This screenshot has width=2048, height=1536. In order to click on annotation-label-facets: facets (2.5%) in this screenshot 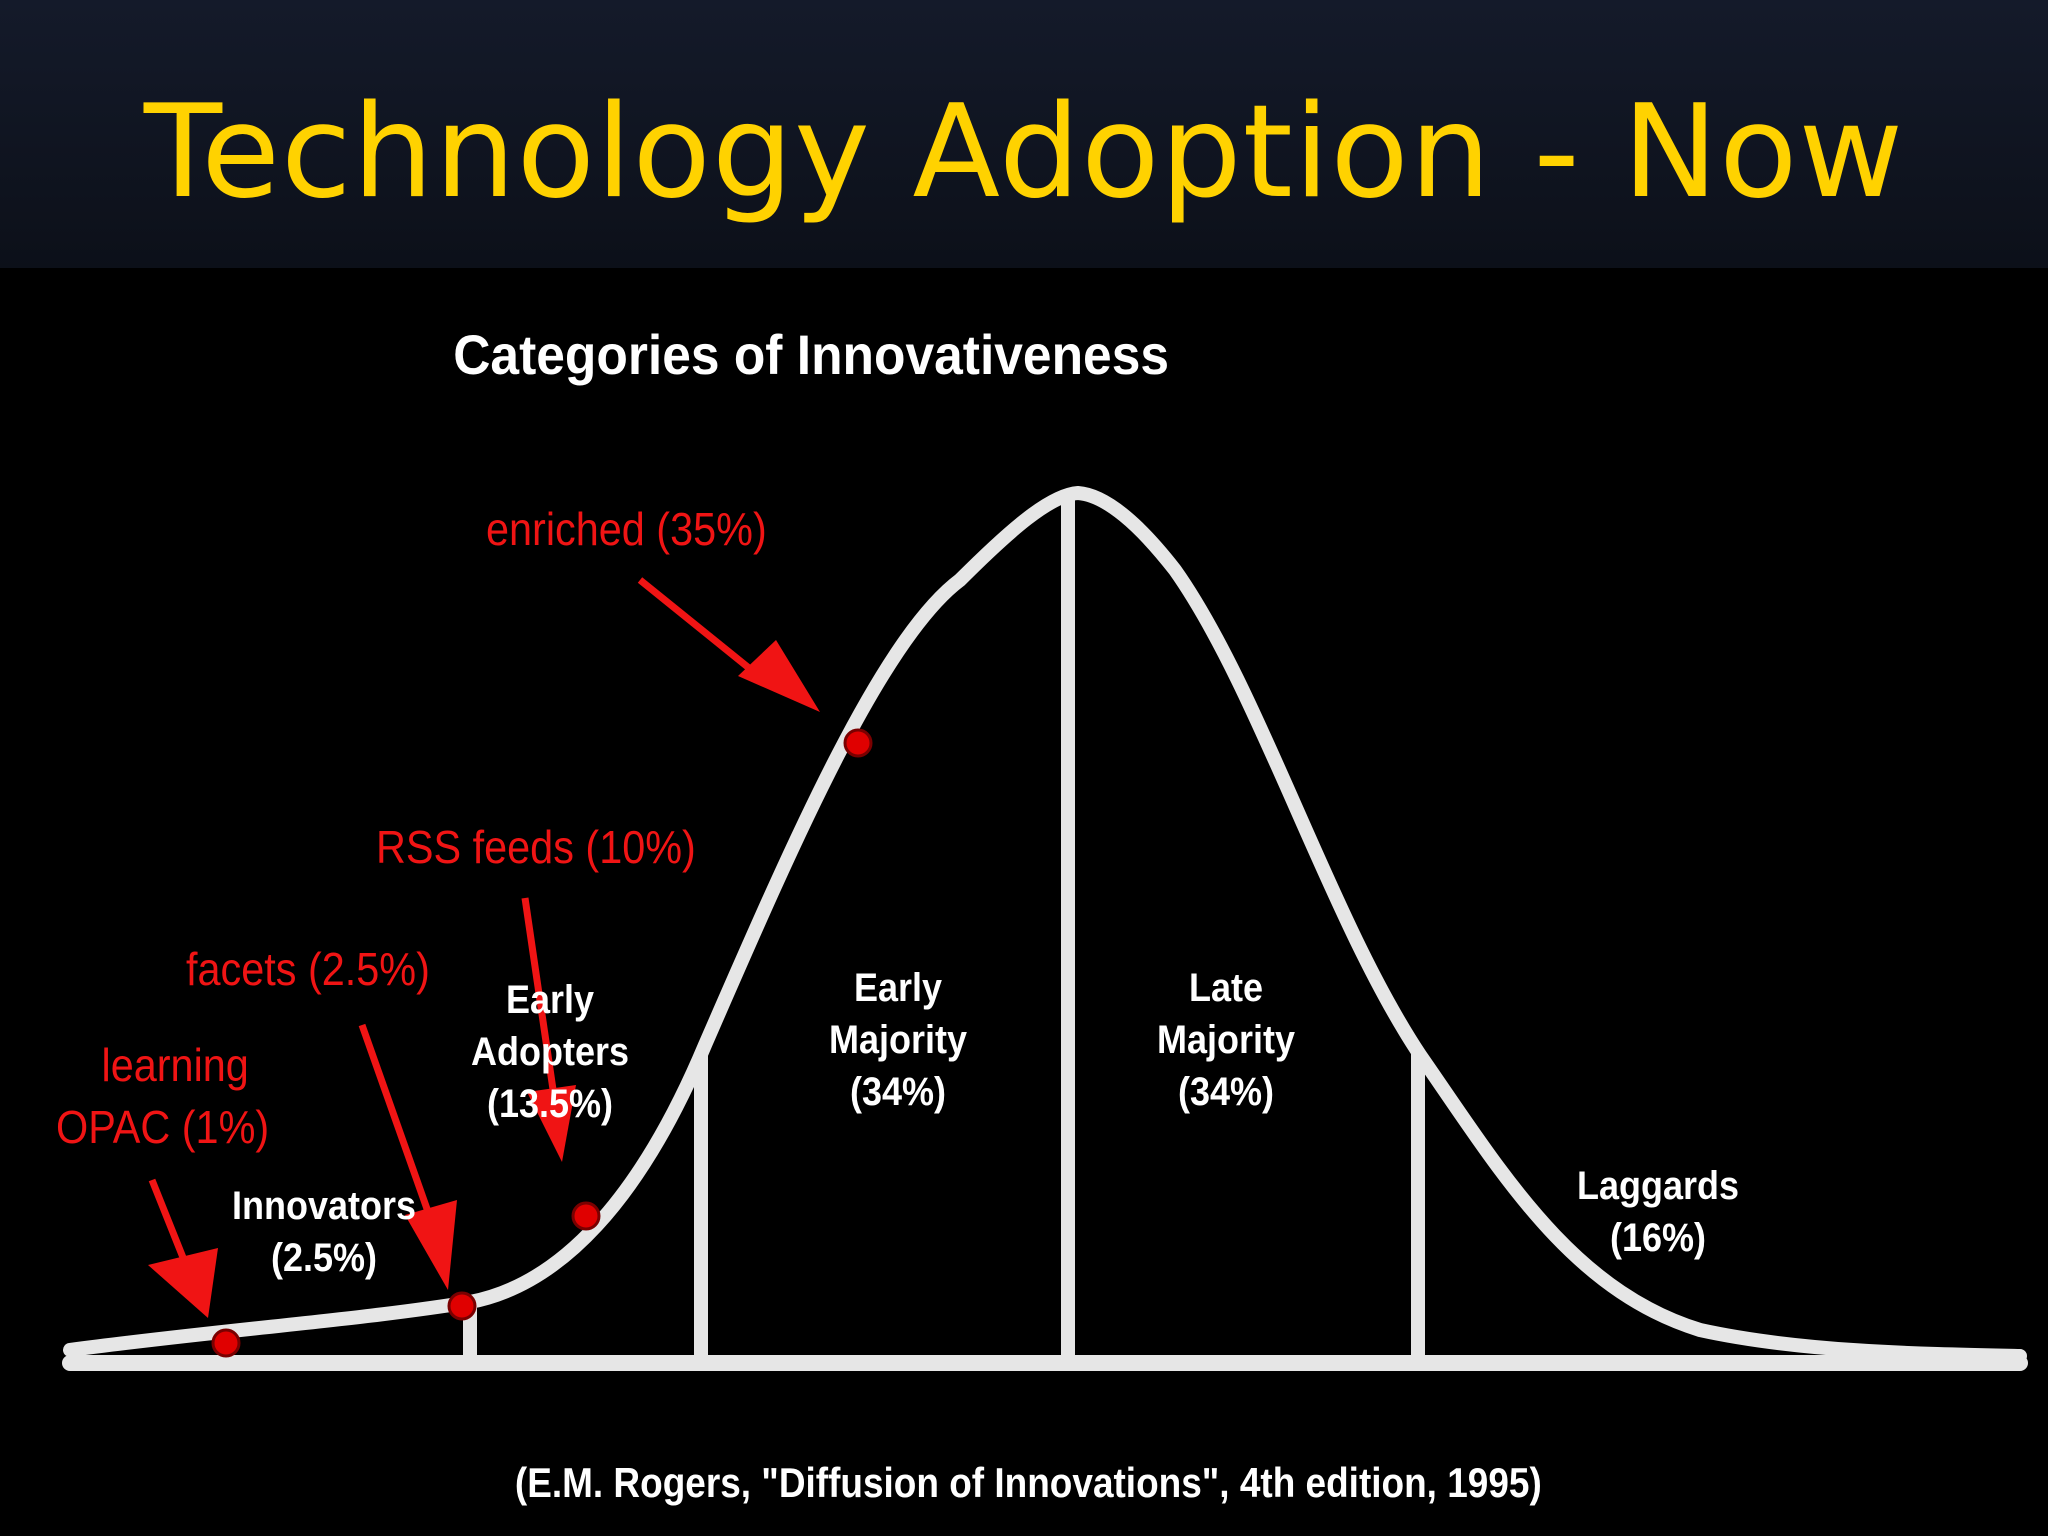, I will do `click(308, 969)`.